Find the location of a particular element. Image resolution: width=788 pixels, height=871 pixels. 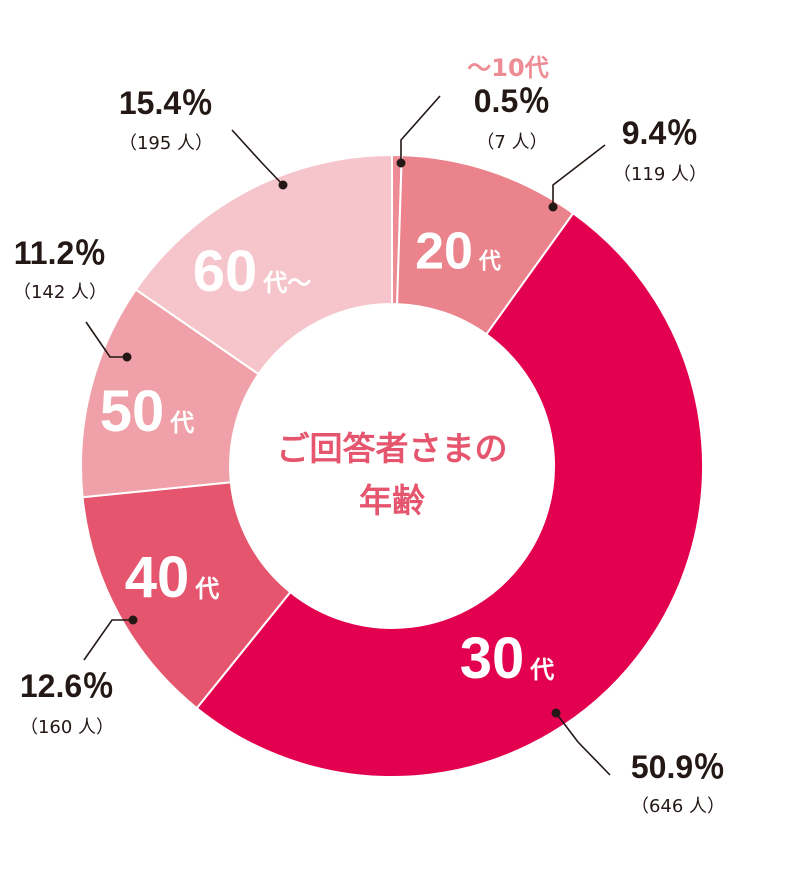

count-label-20s: （119 人） is located at coordinates (660, 174).